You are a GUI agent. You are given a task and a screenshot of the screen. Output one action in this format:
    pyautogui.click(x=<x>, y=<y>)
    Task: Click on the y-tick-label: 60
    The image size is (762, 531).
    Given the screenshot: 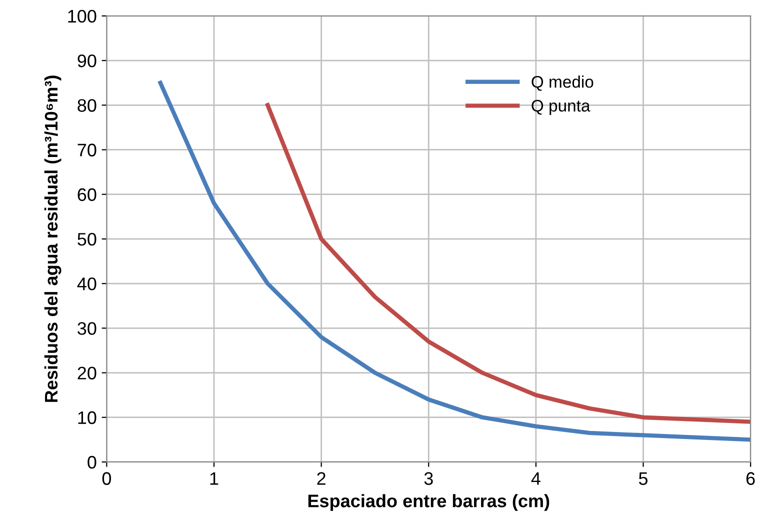 What is the action you would take?
    pyautogui.click(x=87, y=195)
    